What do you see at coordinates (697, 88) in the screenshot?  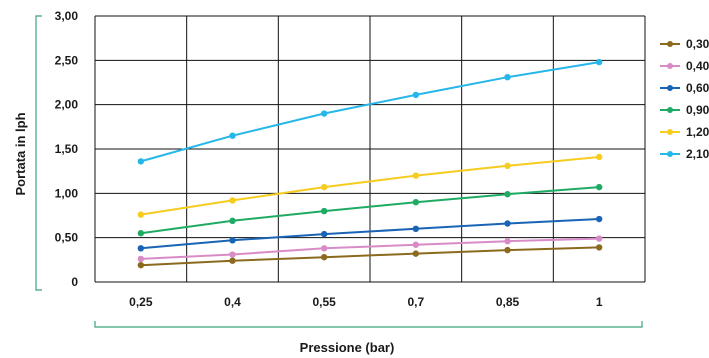 I see `legend-label: 0,60` at bounding box center [697, 88].